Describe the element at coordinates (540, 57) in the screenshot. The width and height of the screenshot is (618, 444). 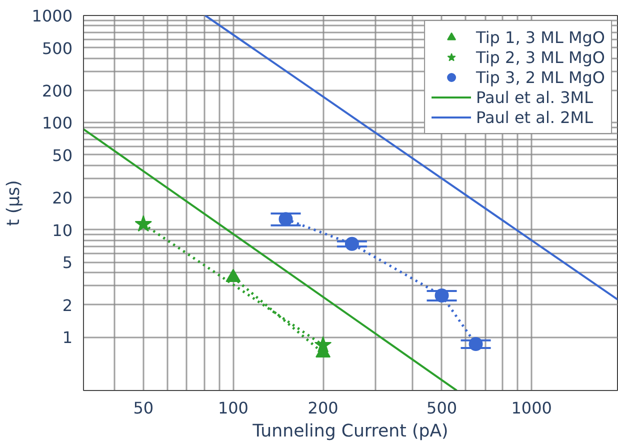
I see `legend-label: Tip 2, 3 ML MgO` at that location.